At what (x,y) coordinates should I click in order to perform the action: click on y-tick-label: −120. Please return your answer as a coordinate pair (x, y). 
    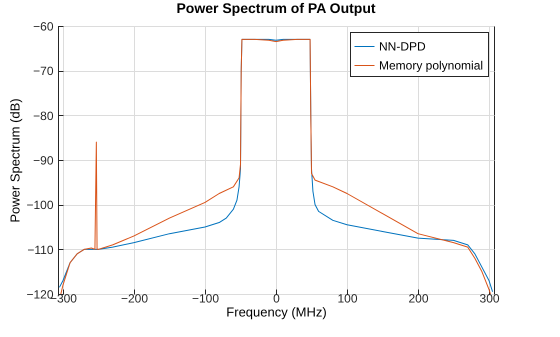
    Looking at the image, I should click on (40, 295).